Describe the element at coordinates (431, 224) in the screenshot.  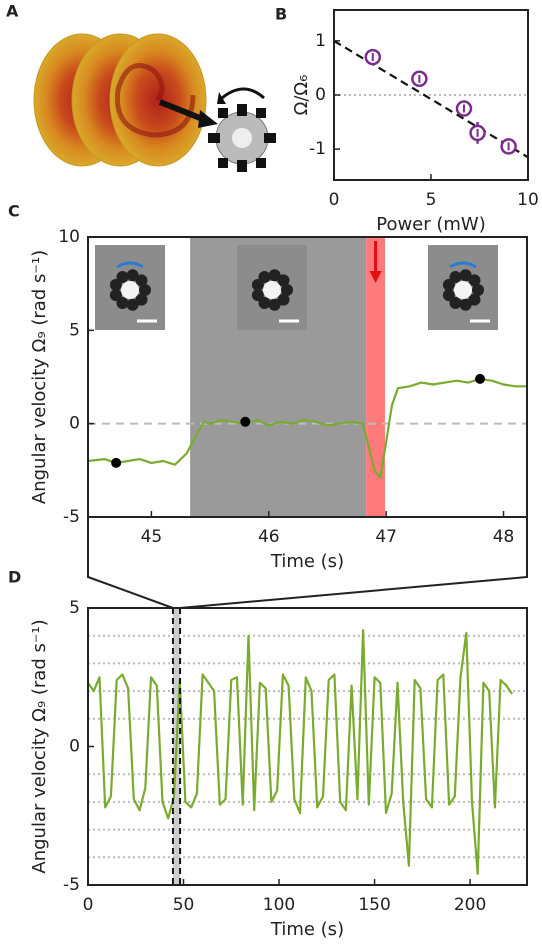
I see `x-axis-label: Power (mW)` at that location.